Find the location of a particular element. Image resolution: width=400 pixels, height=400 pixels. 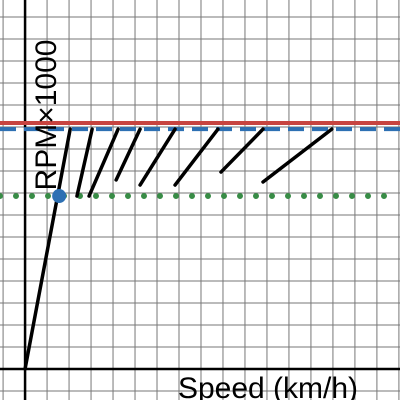

y-axis-label: RPM×1000 is located at coordinates (46, 115).